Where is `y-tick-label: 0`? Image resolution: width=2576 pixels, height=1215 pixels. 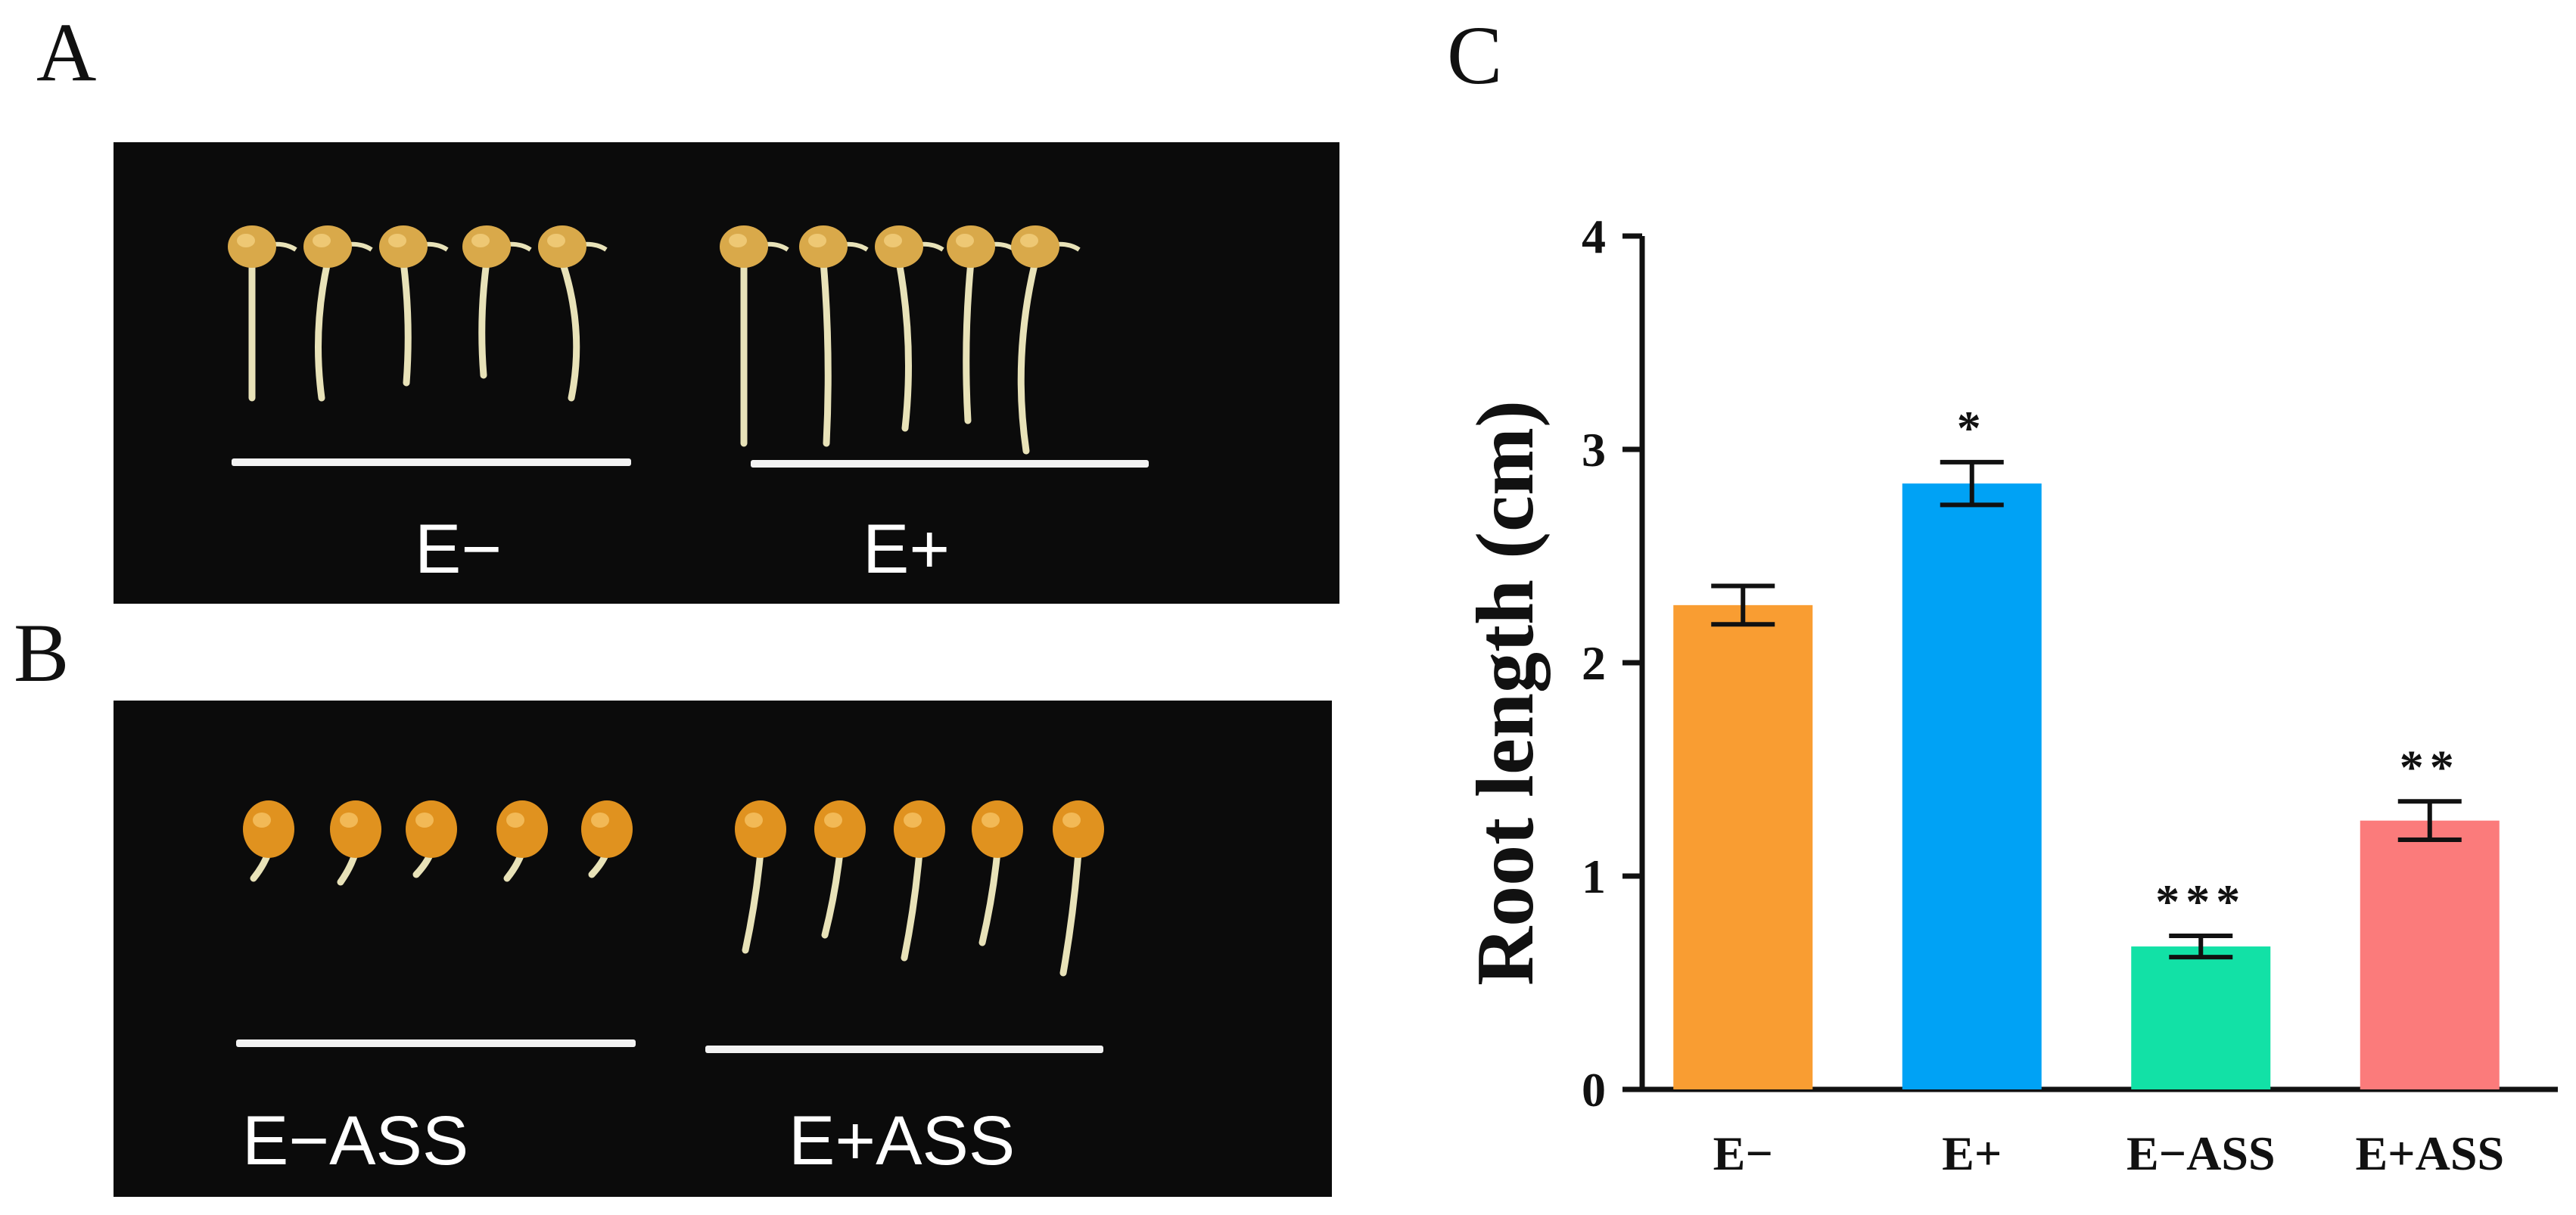
y-tick-label: 0 is located at coordinates (1594, 1090).